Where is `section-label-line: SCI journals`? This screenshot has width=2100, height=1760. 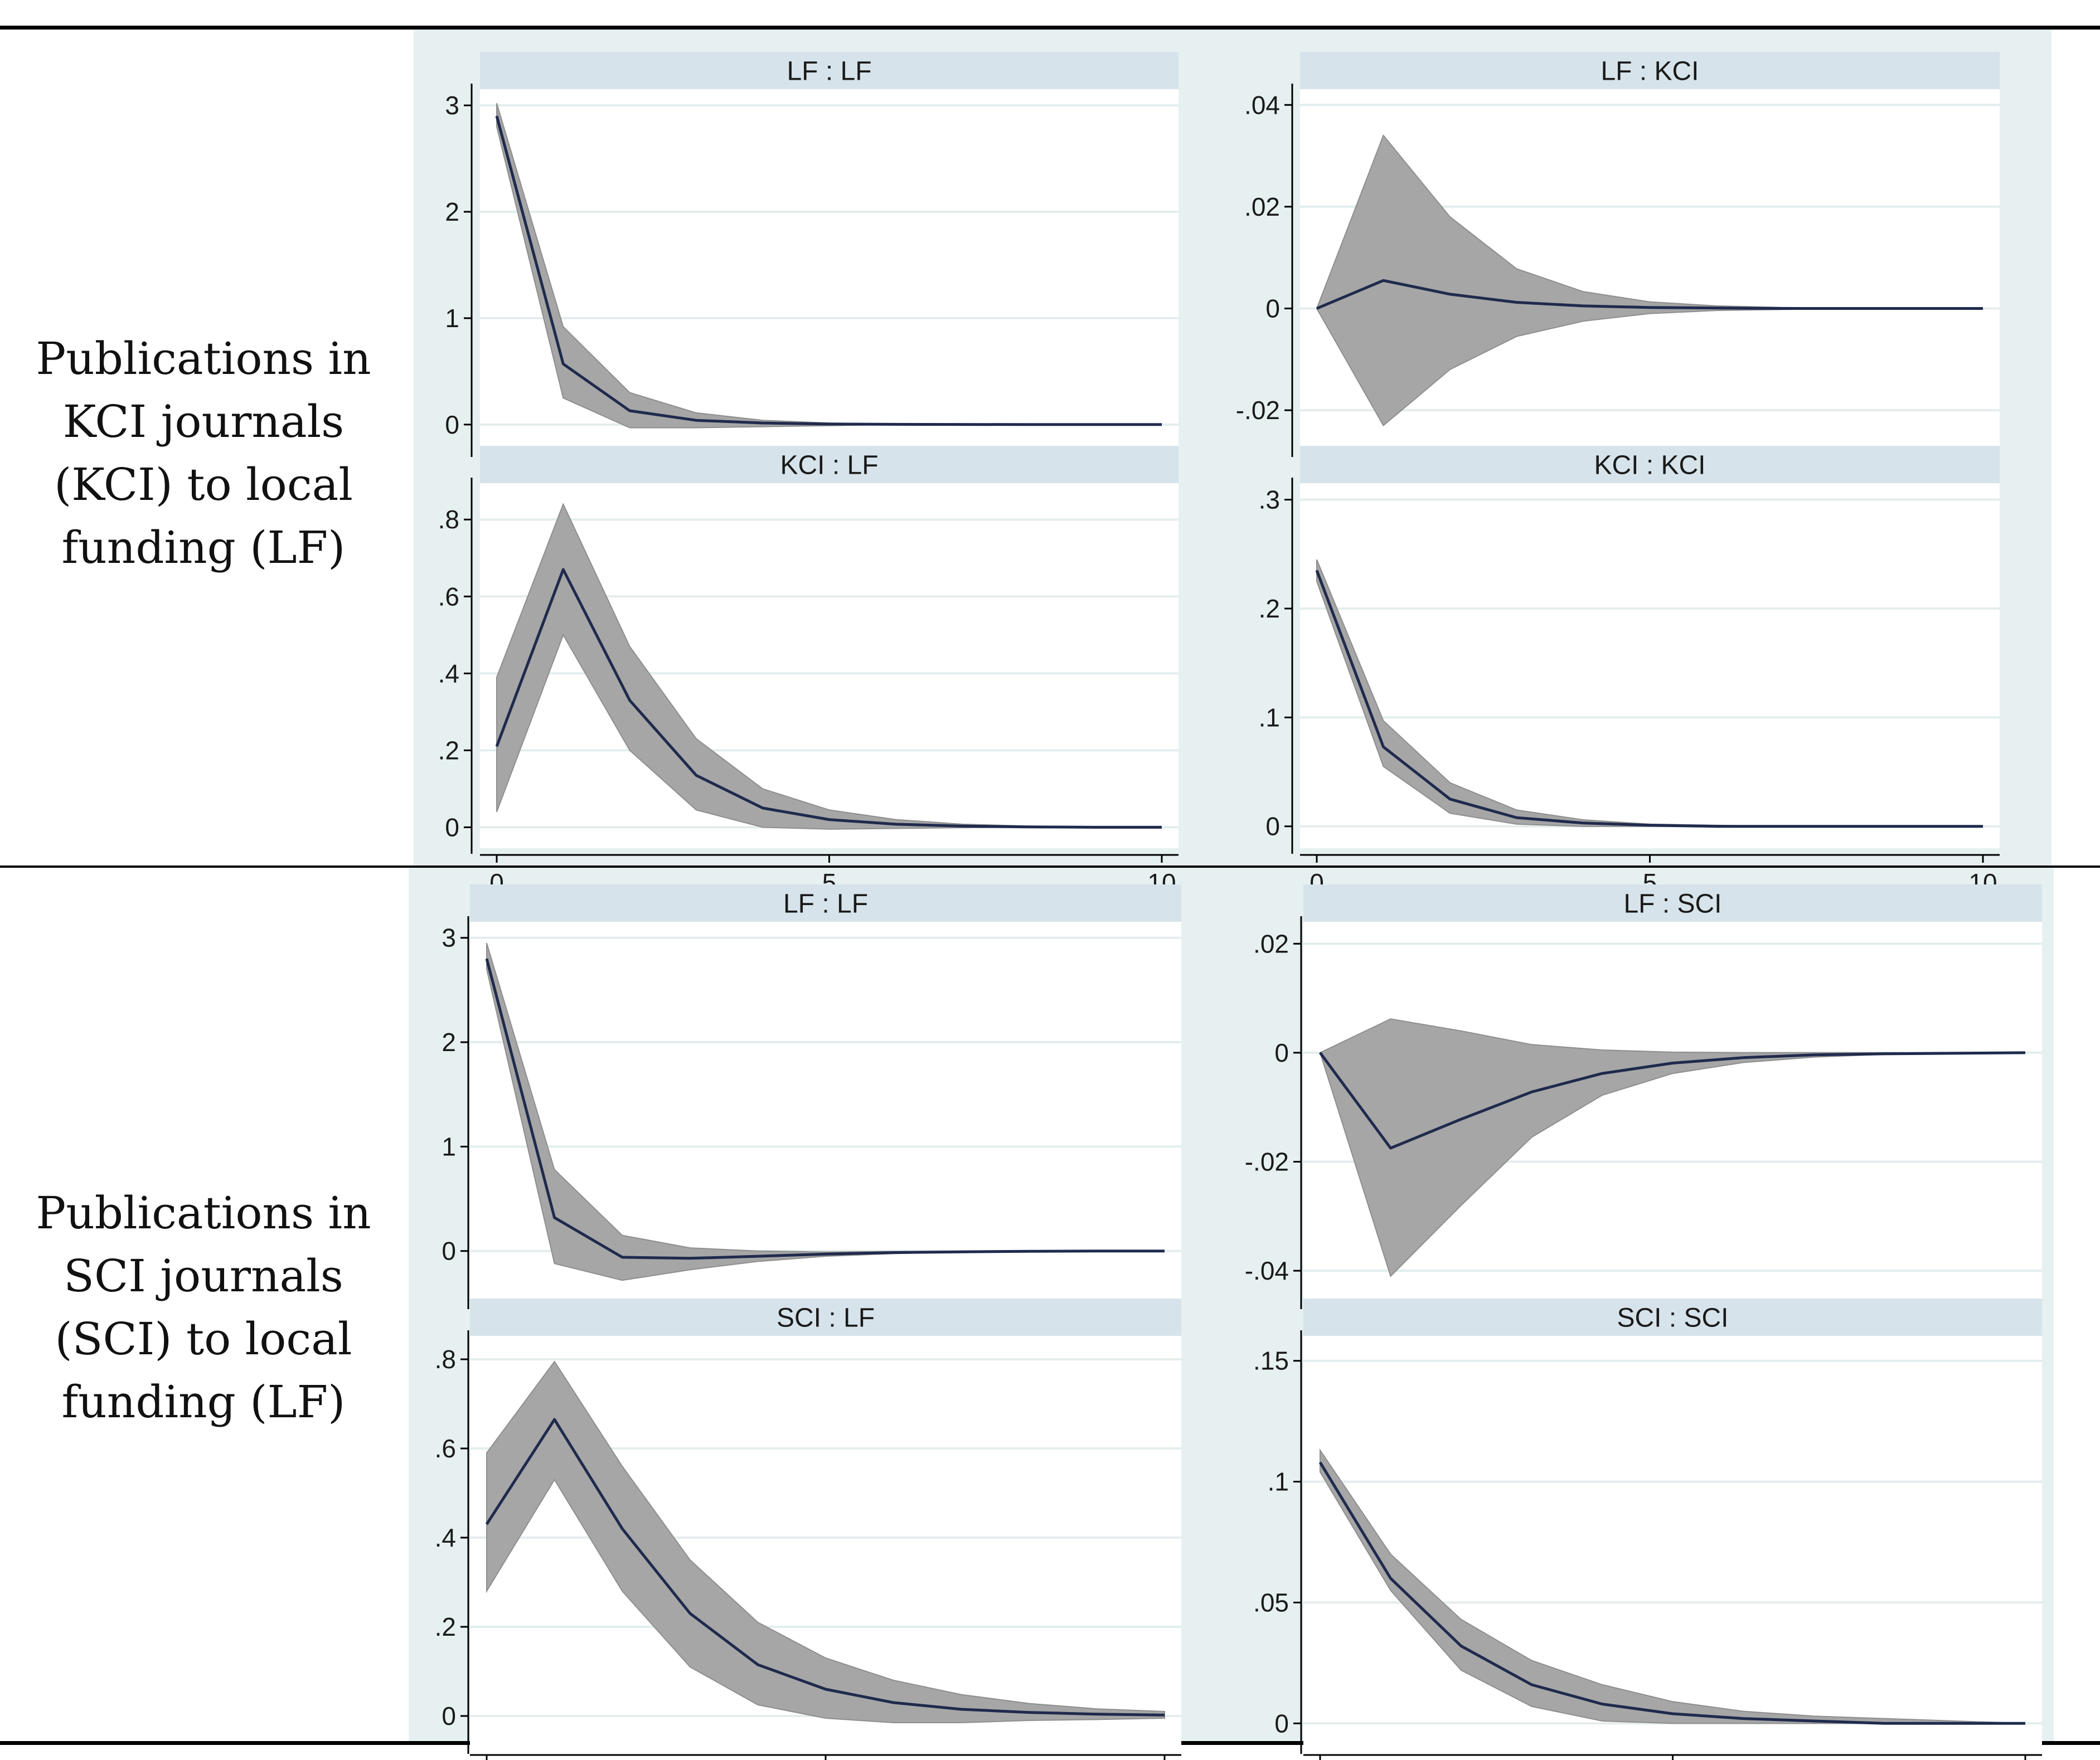 section-label-line: SCI journals is located at coordinates (203, 1276).